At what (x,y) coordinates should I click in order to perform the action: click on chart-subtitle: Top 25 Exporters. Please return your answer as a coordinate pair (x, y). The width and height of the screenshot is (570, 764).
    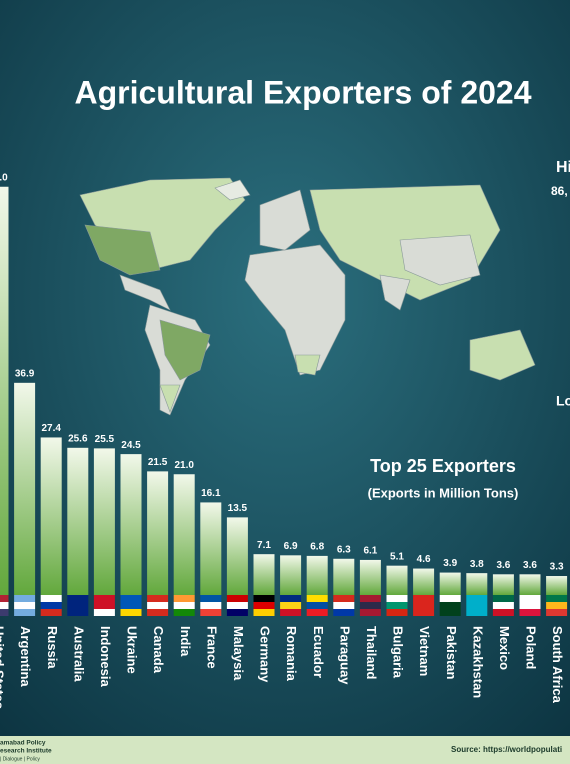
    Looking at the image, I should click on (443, 466).